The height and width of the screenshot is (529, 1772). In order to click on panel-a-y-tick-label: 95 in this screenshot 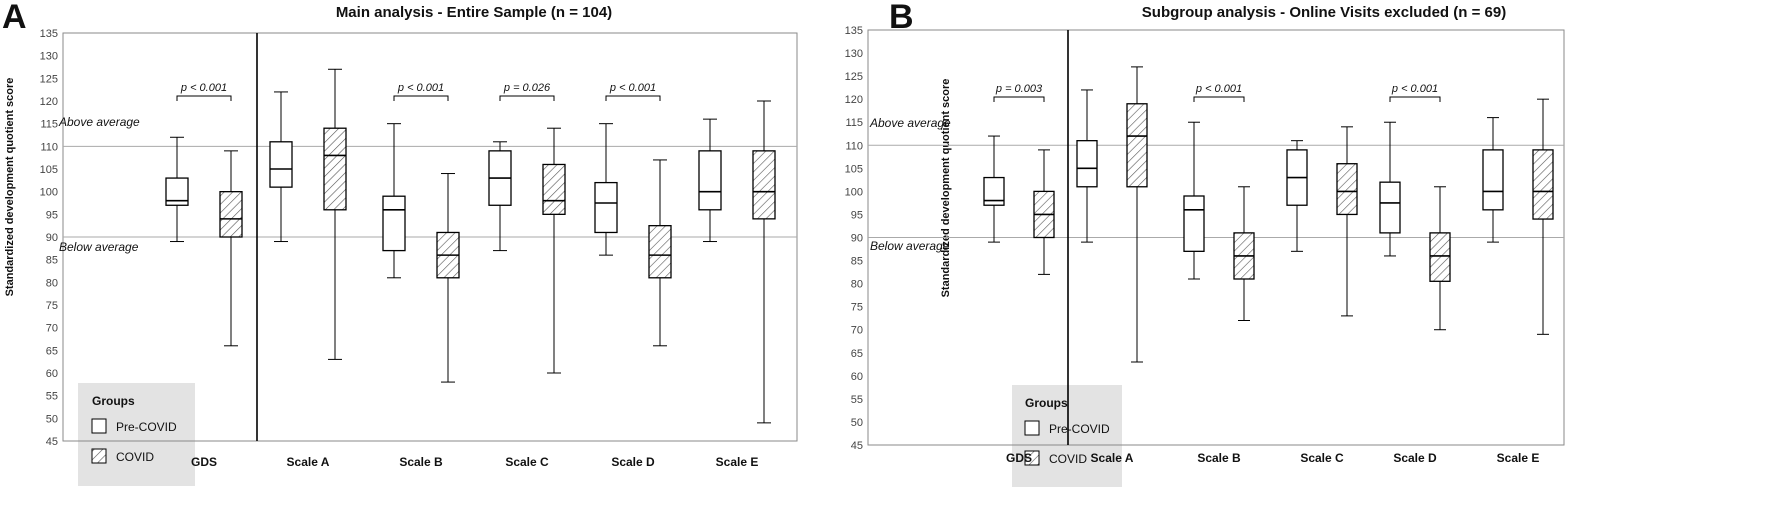, I will do `click(52, 215)`.